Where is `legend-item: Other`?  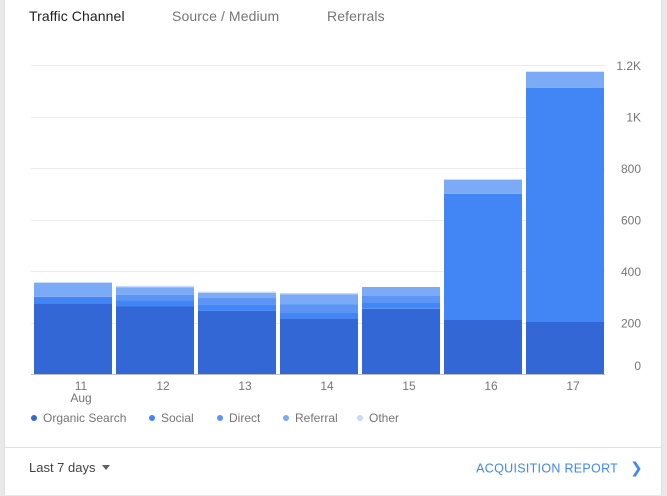
legend-item: Other is located at coordinates (378, 418).